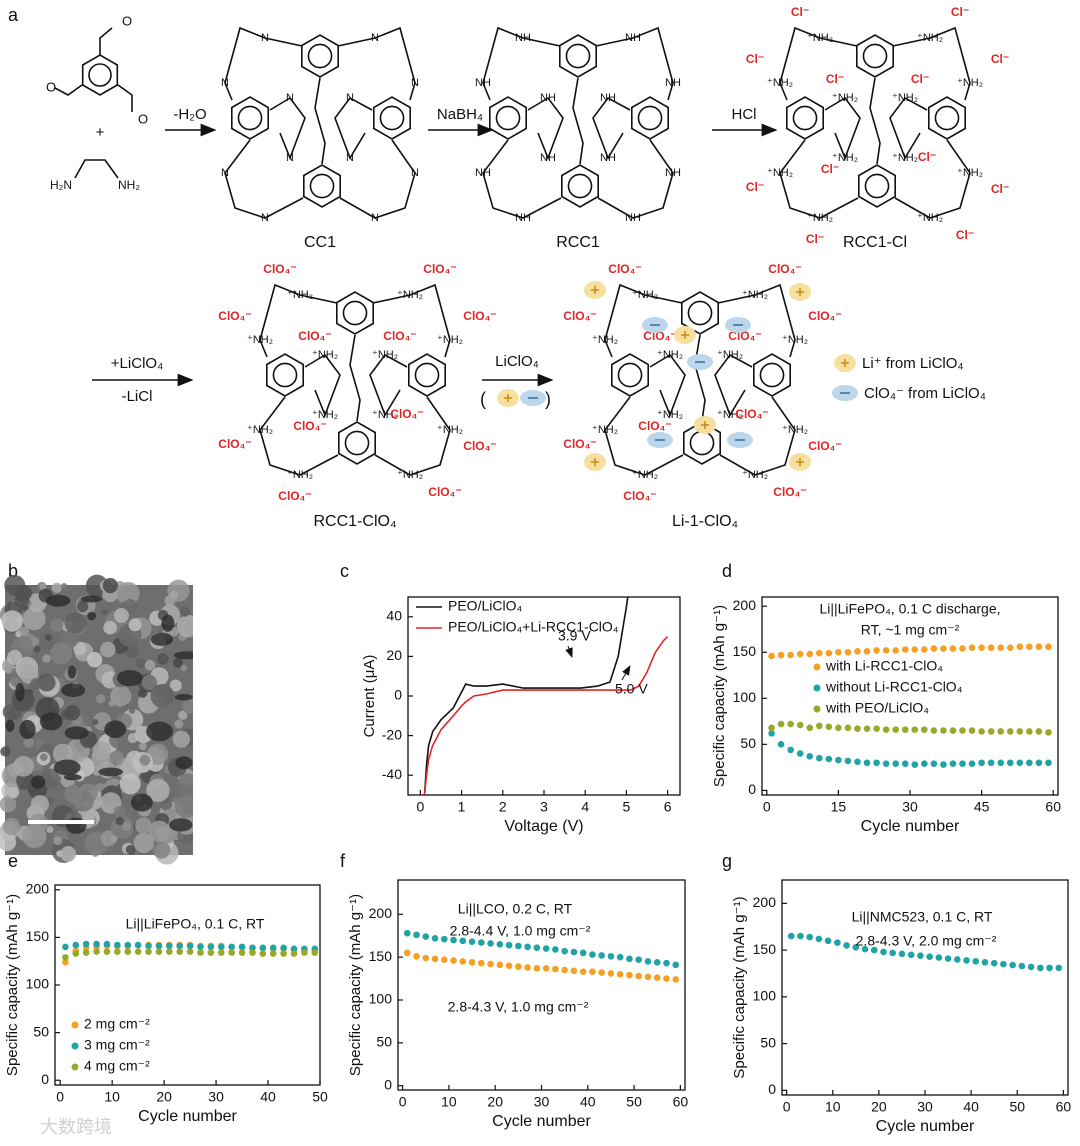  What do you see at coordinates (909, 609) in the screenshot?
I see `annotation: Li||LiFePO₄, 0.1 C discharge,` at bounding box center [909, 609].